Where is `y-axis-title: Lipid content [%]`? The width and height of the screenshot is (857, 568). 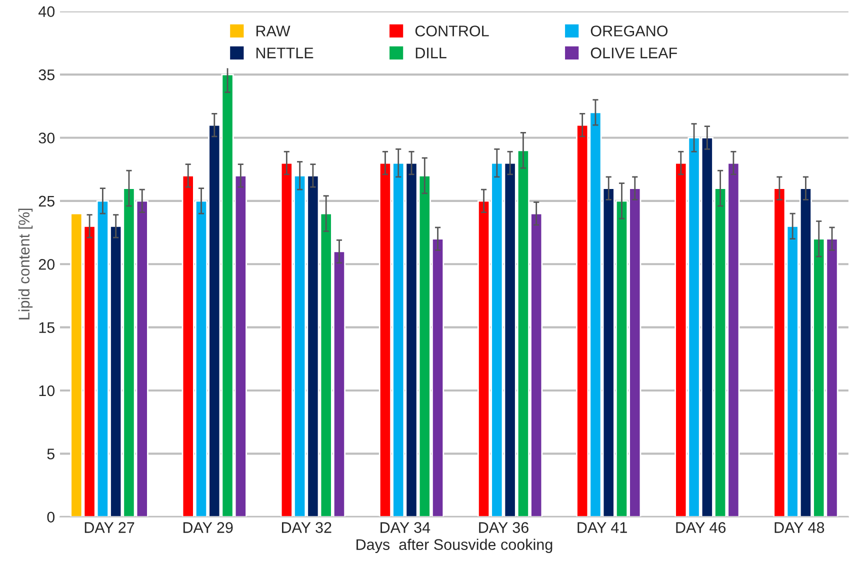
y-axis-title: Lipid content [%] is located at coordinates (25, 264).